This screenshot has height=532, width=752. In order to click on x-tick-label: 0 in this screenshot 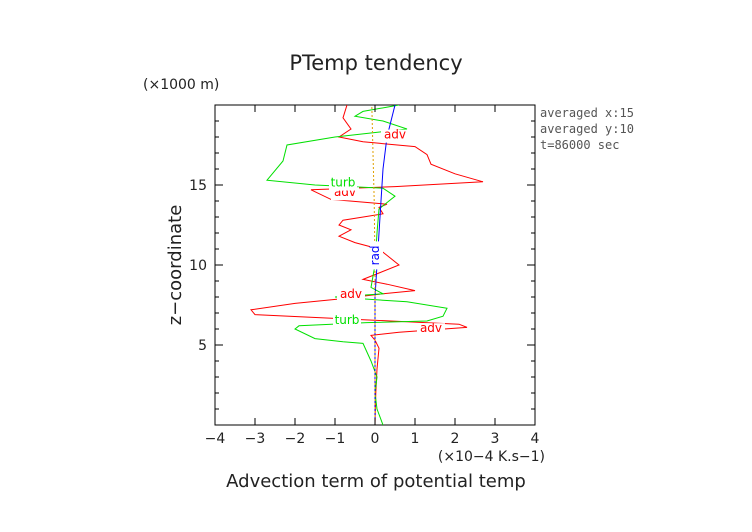, I will do `click(375, 439)`.